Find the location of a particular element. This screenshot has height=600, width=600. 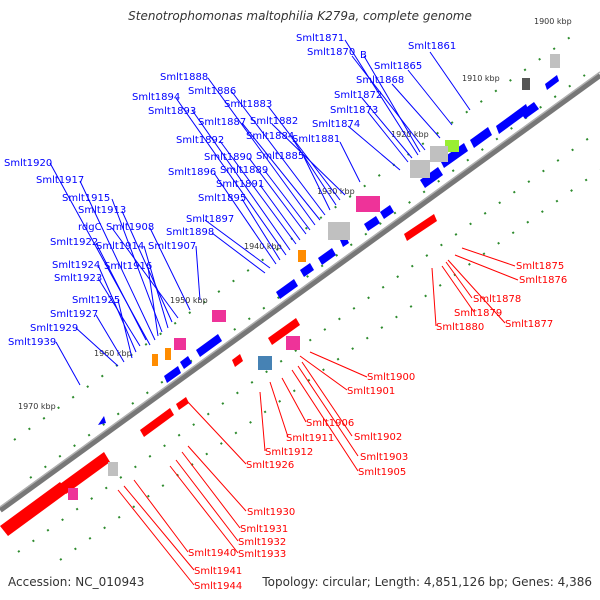

dark-feature is located at coordinates (526, 84).